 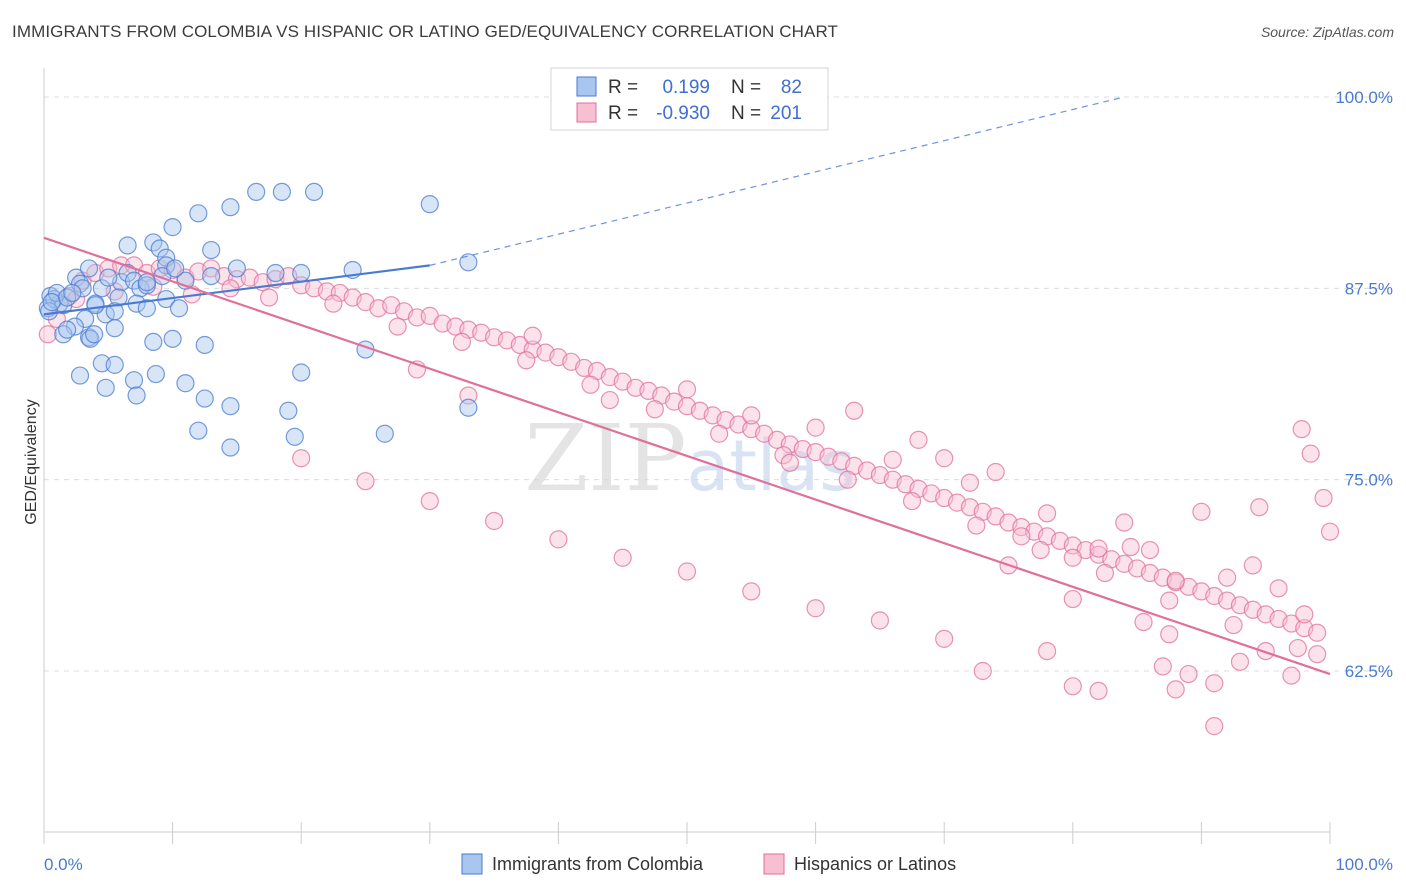 What do you see at coordinates (1369, 671) in the screenshot?
I see `y-tick-label-3: 62.5%` at bounding box center [1369, 671].